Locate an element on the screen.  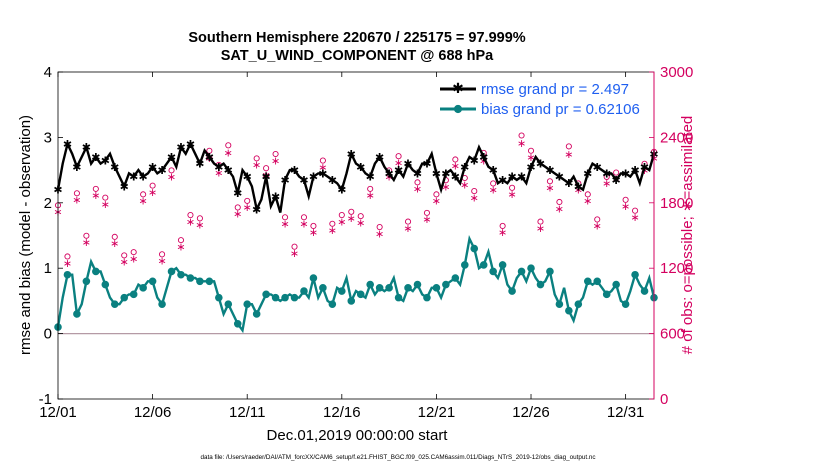
y-axis-right: 0 600 1200 1800 2400 3000 is located at coordinates (671, 236).